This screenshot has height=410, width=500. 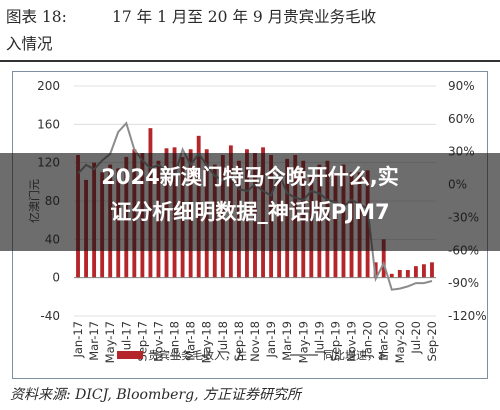 I want to click on y-tick-label: 160, so click(x=48, y=124).